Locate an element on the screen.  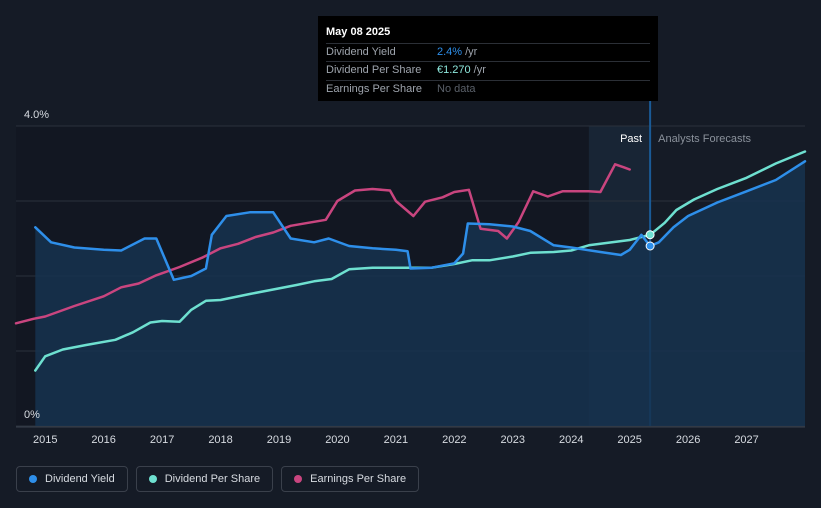
x-tick-label: 2025 is located at coordinates (629, 440).